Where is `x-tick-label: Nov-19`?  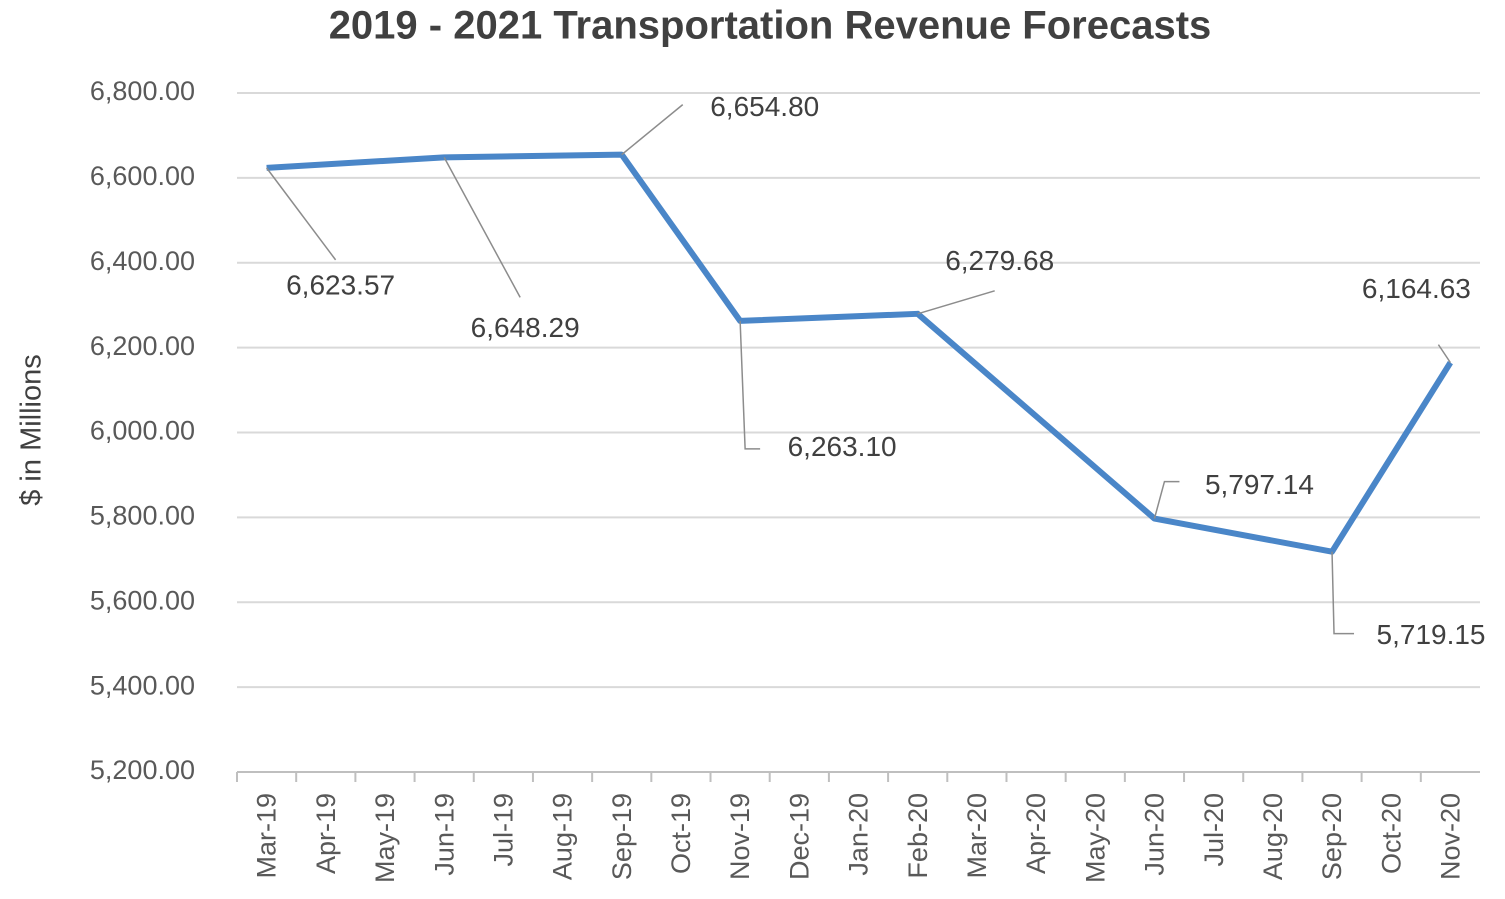
x-tick-label: Nov-19 is located at coordinates (740, 836).